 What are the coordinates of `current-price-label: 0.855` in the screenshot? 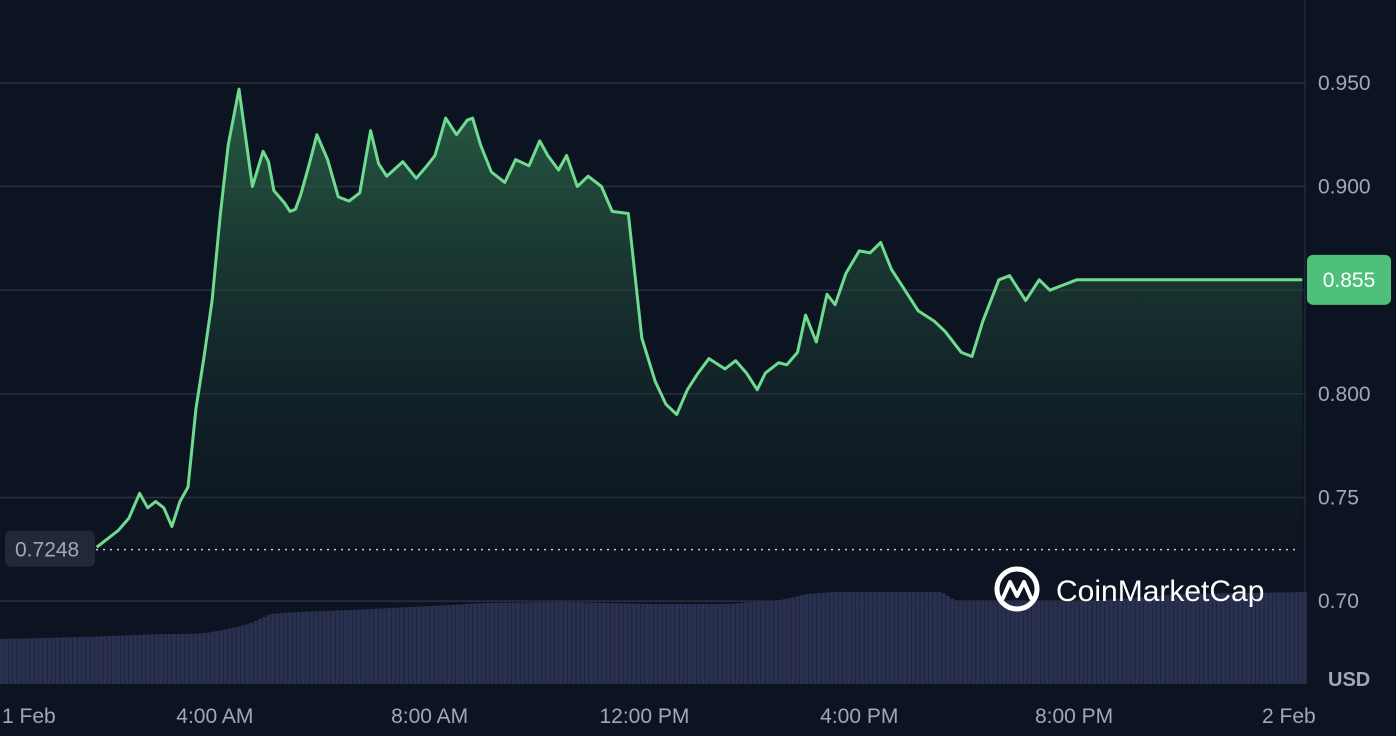 It's located at (1349, 280).